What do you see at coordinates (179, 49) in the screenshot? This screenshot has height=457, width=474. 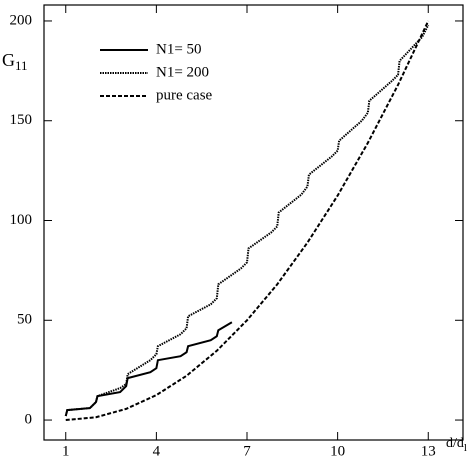 I see `legend-label: N1= 50` at bounding box center [179, 49].